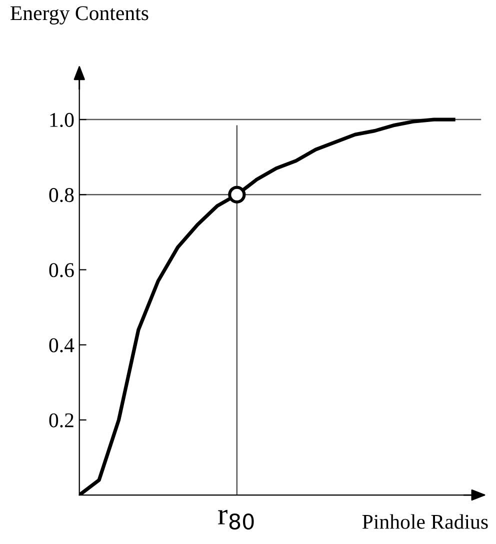 This screenshot has width=496, height=544. What do you see at coordinates (61, 270) in the screenshot?
I see `y-tick-label: 0.6` at bounding box center [61, 270].